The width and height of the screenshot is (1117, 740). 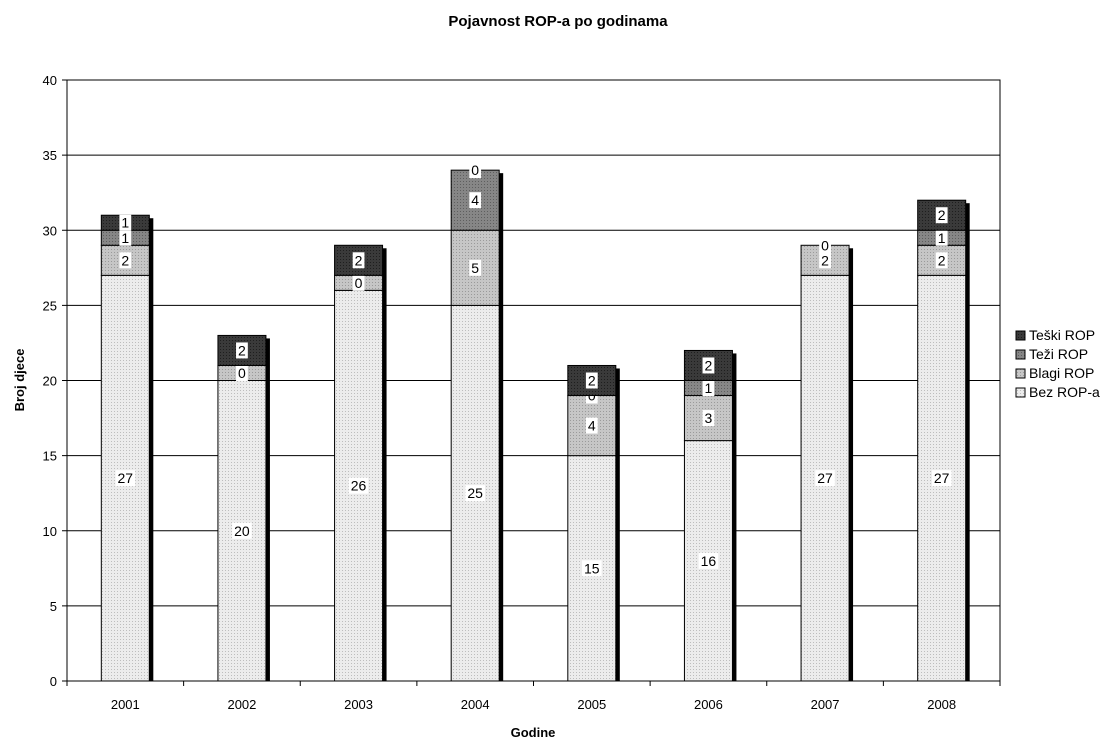 What do you see at coordinates (19, 380) in the screenshot?
I see `y-axis-title: Broj djece` at bounding box center [19, 380].